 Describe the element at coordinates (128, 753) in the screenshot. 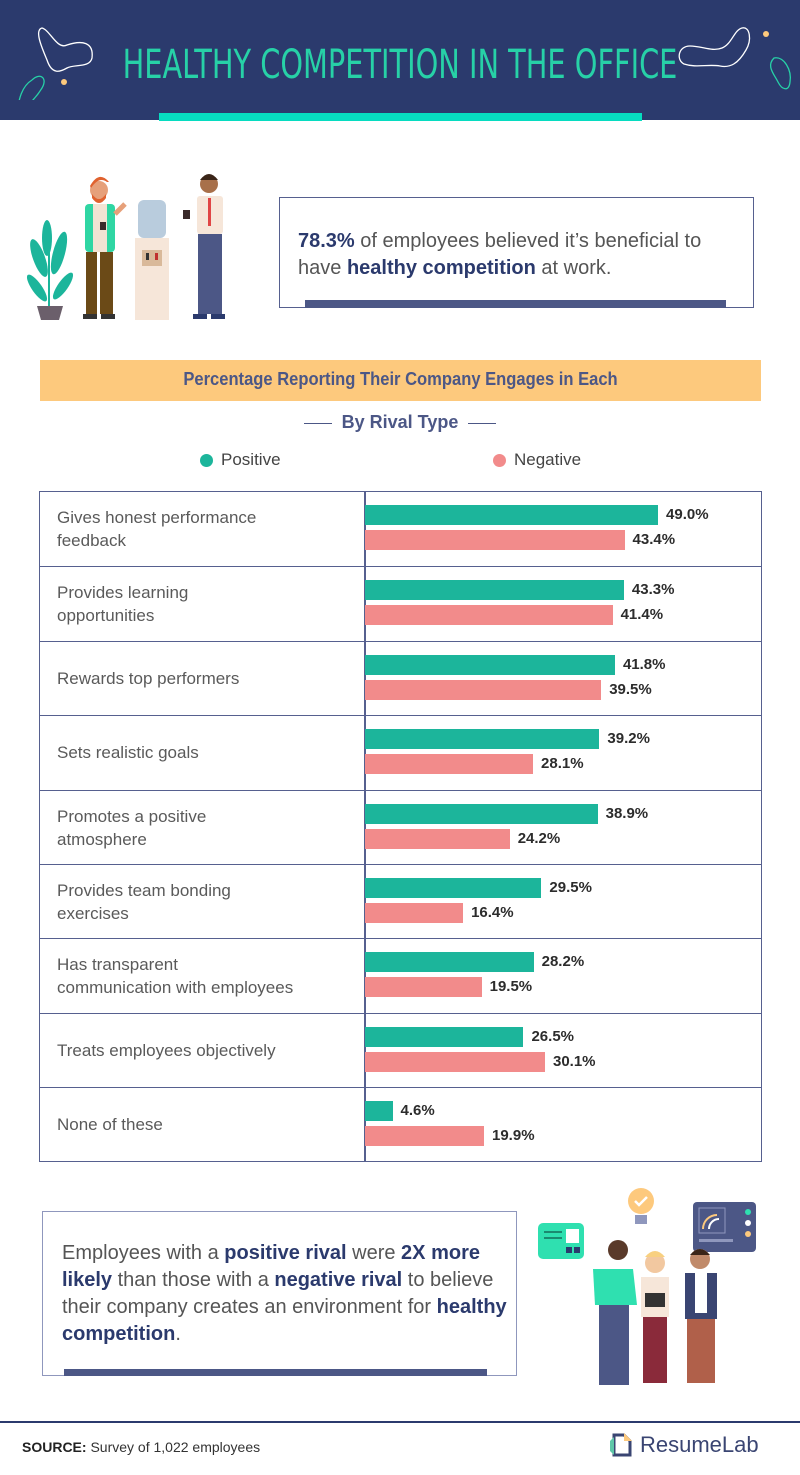

I see `category-label-line: Sets realistic goals` at that location.